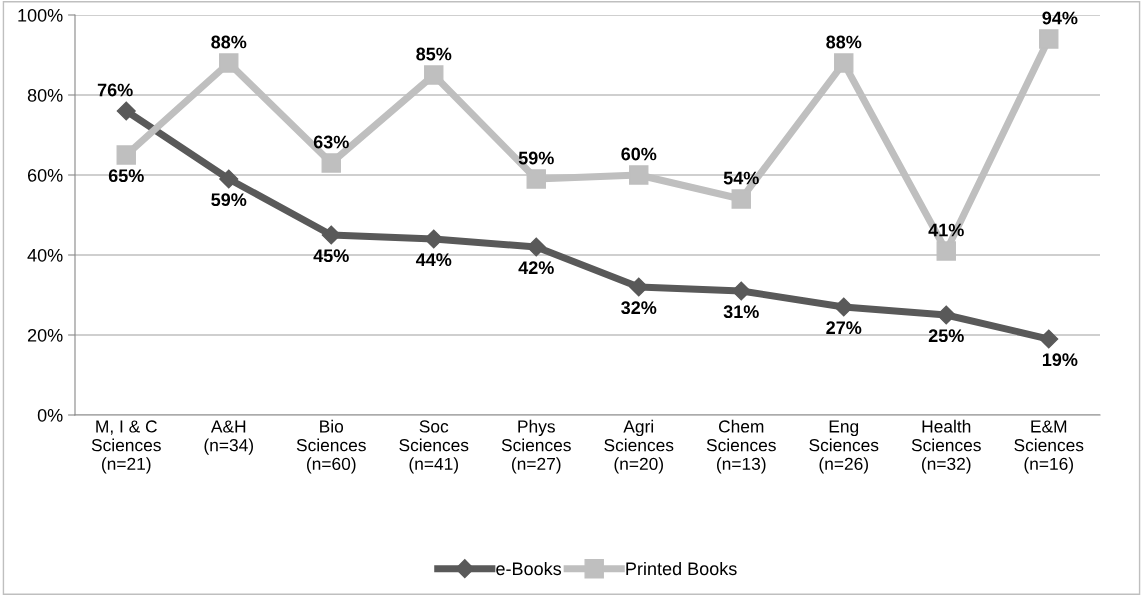 The width and height of the screenshot is (1143, 596). I want to click on x-tick-label: E&M Sciences (n=16), so click(1049, 447).